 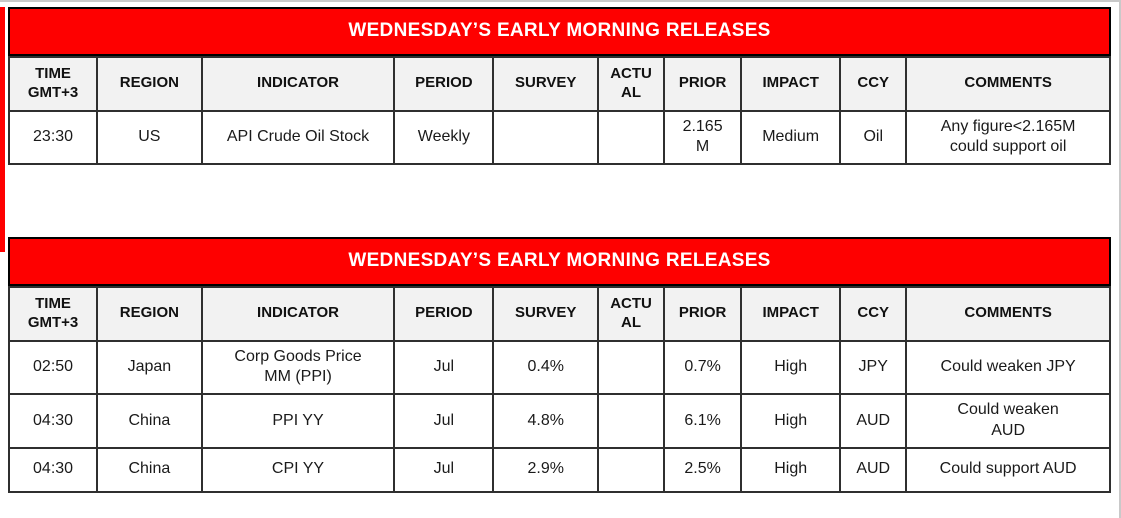 I want to click on cell-ccy: JPY, so click(x=873, y=367).